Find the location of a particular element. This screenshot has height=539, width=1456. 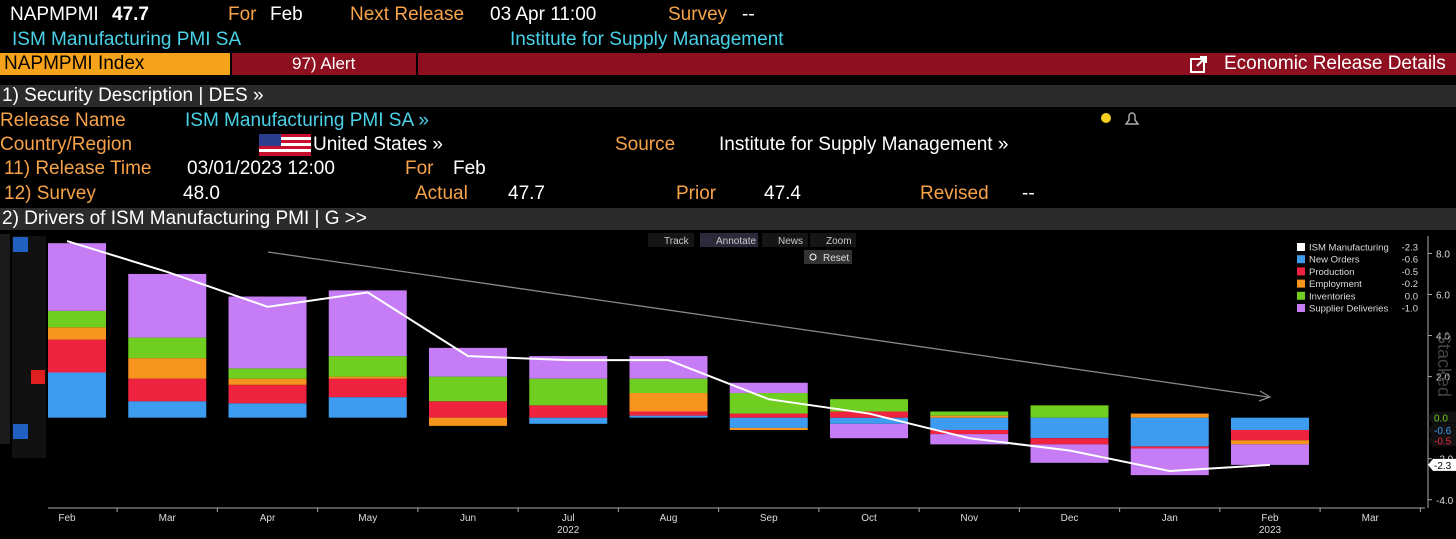

x-tick-label: Feb is located at coordinates (67, 518).